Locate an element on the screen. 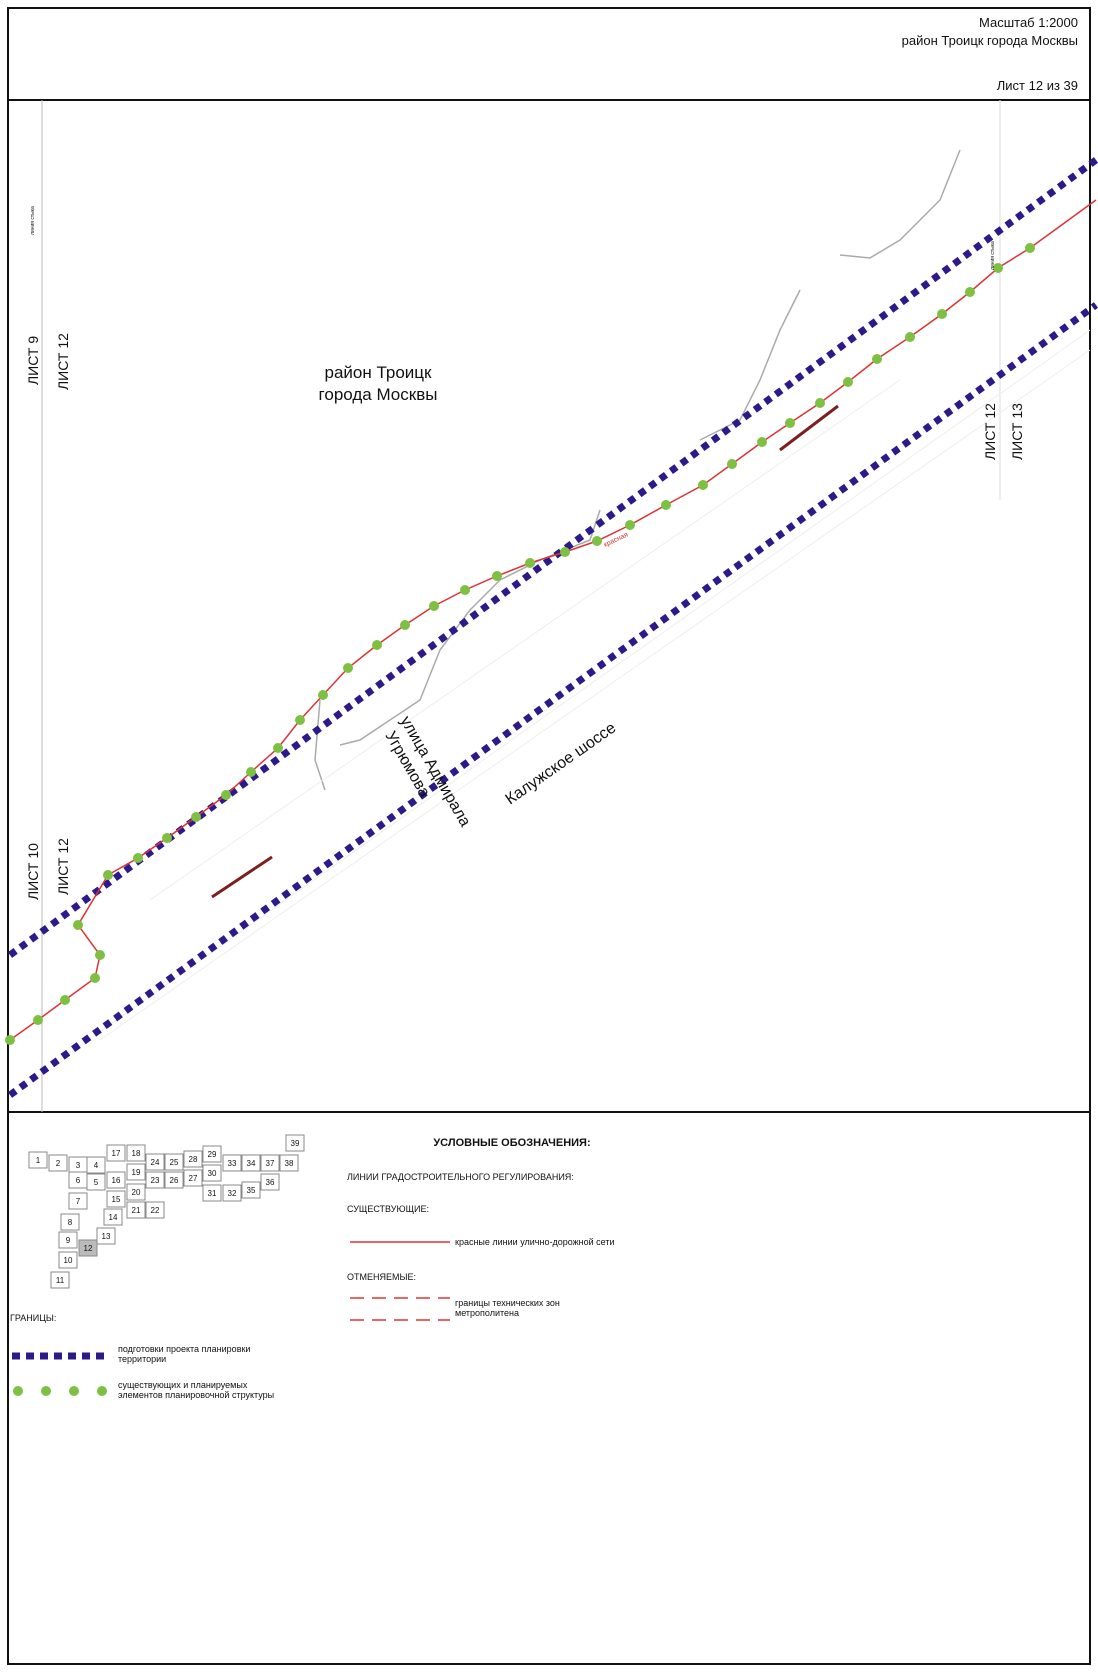  sheet-number: 16 is located at coordinates (116, 1180).